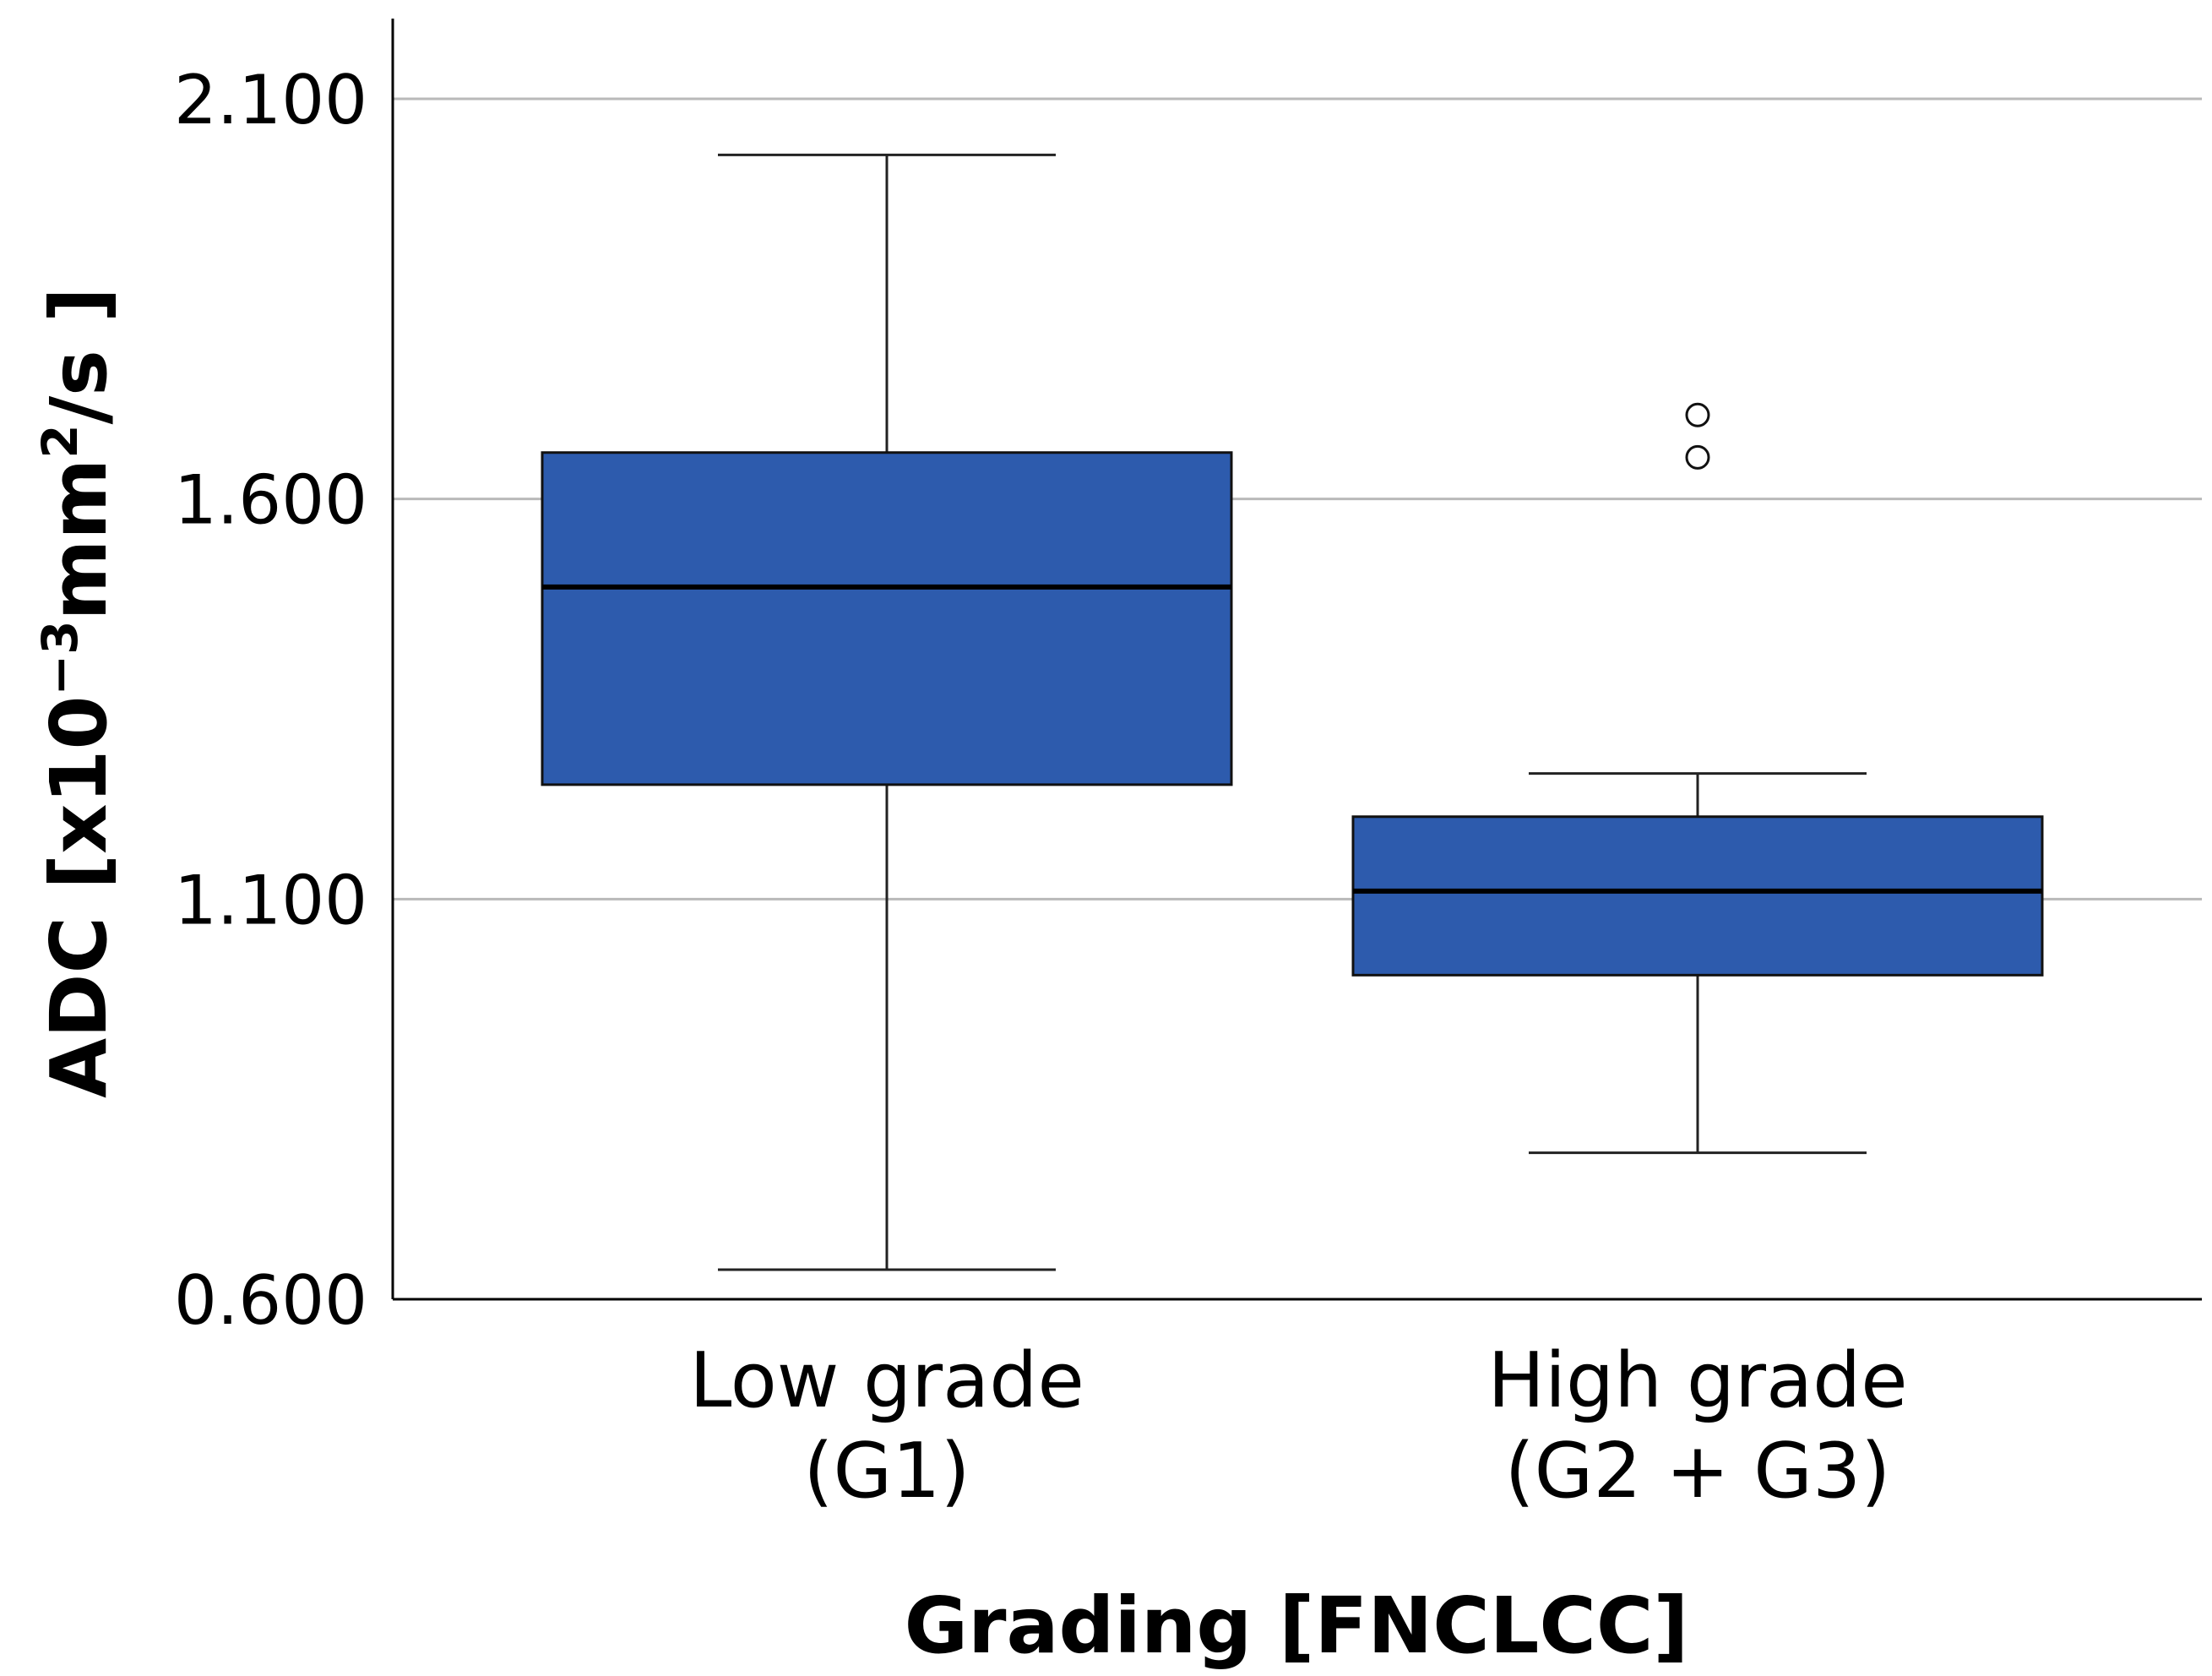  Describe the element at coordinates (270, 1300) in the screenshot. I see `y-tick-label: 0.600` at that location.